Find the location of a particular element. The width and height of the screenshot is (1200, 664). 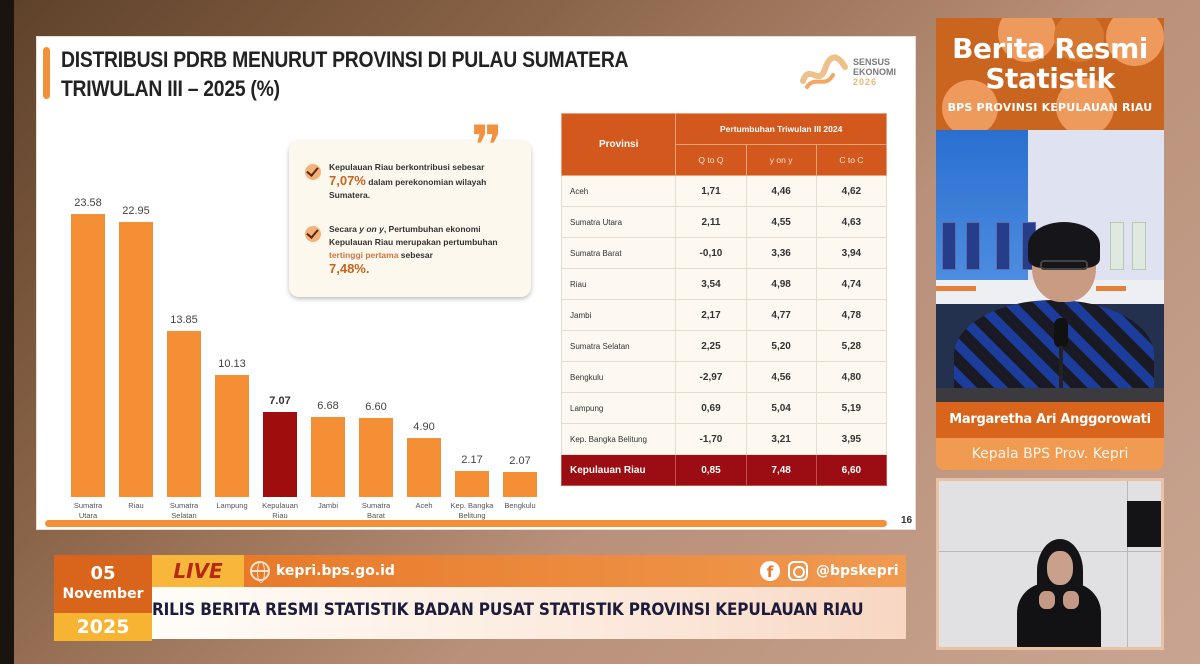

cell-ctoc: 4,78 is located at coordinates (851, 315).